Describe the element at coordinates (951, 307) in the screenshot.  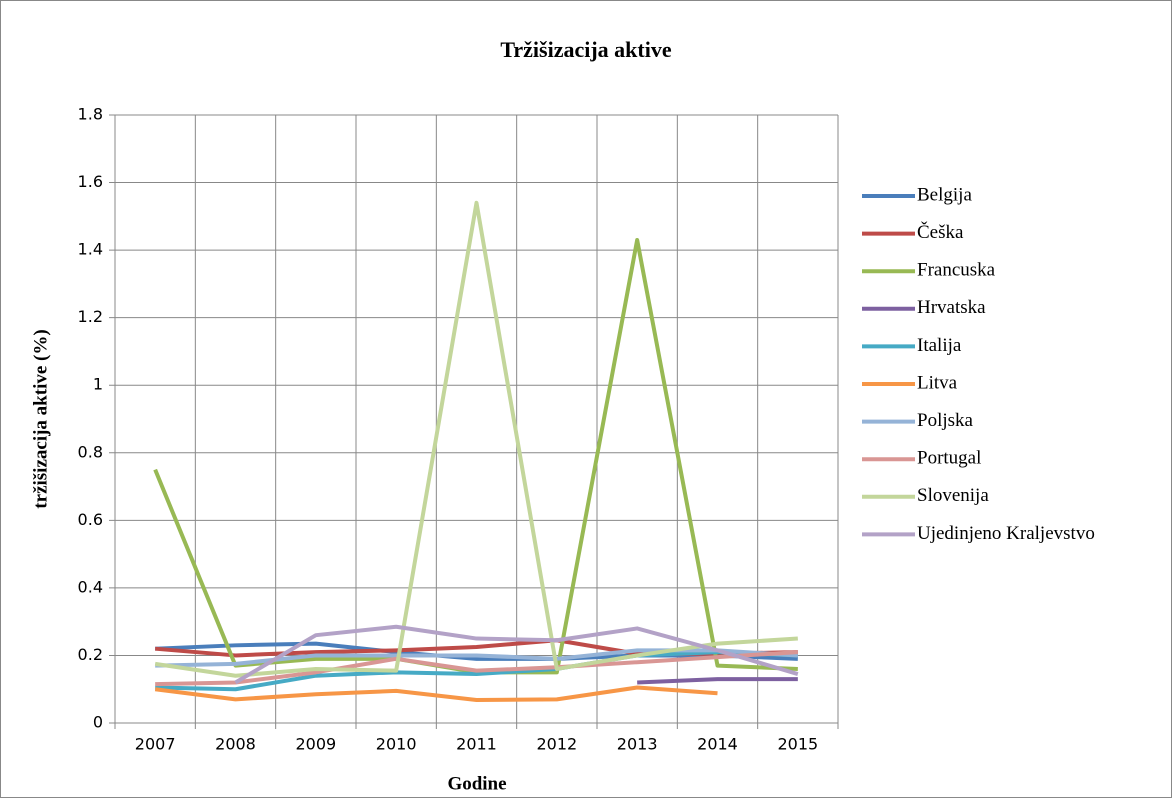
I see `legend-label: Hrvatska` at that location.